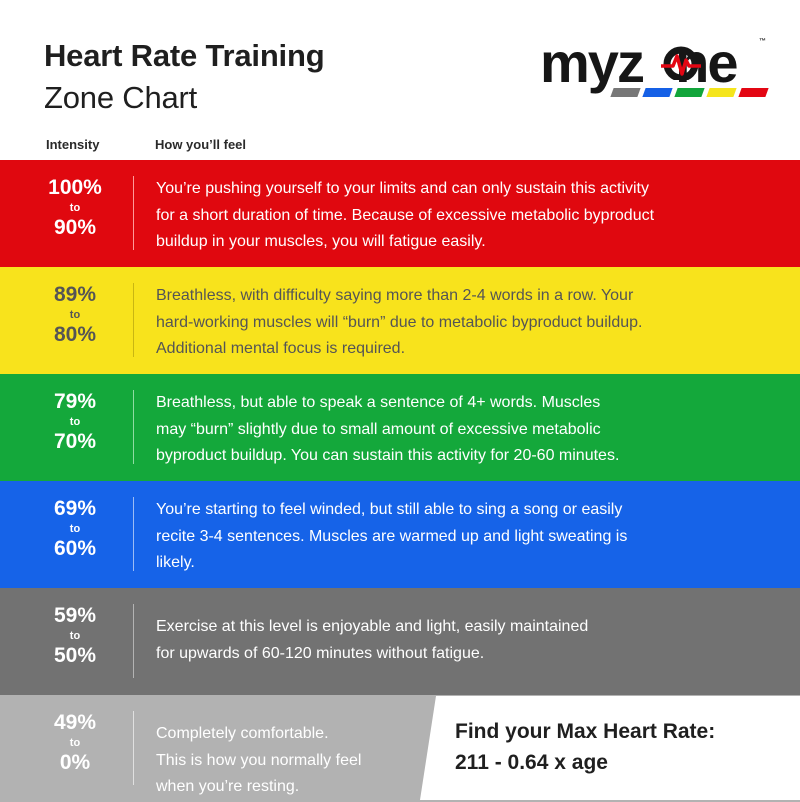  I want to click on myzone-logo: m y z o n e ™, so click(655, 67).